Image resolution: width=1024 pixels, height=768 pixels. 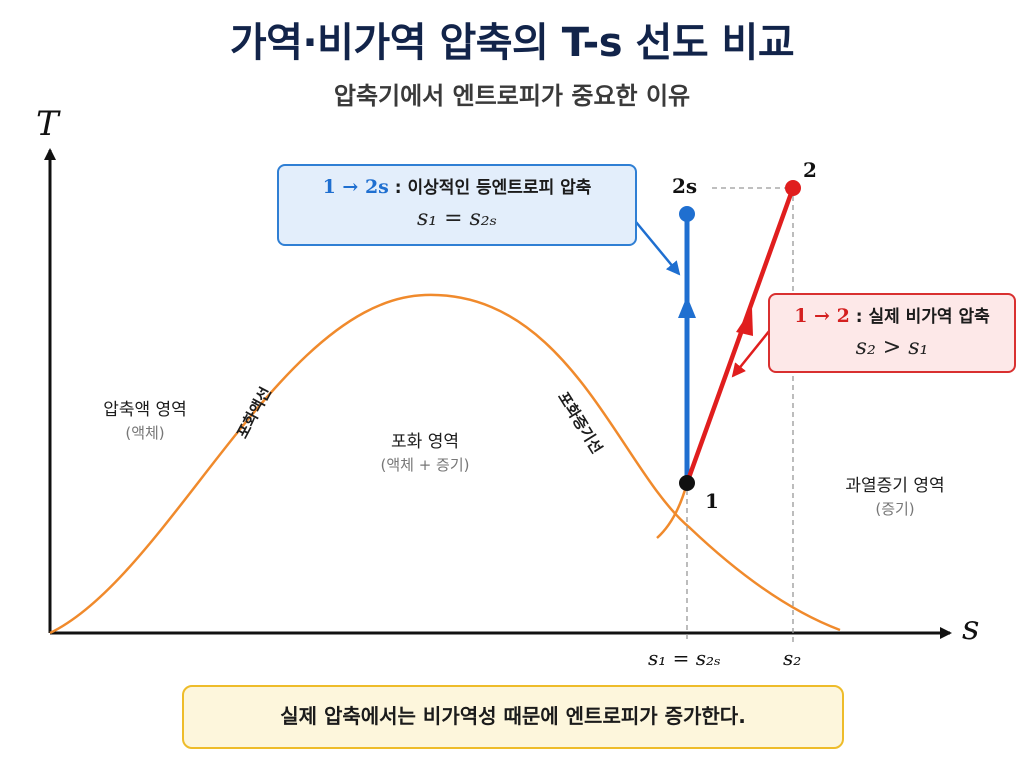 I want to click on saturated-region: 포화 영역 (액체 + 증기), so click(x=425, y=453).